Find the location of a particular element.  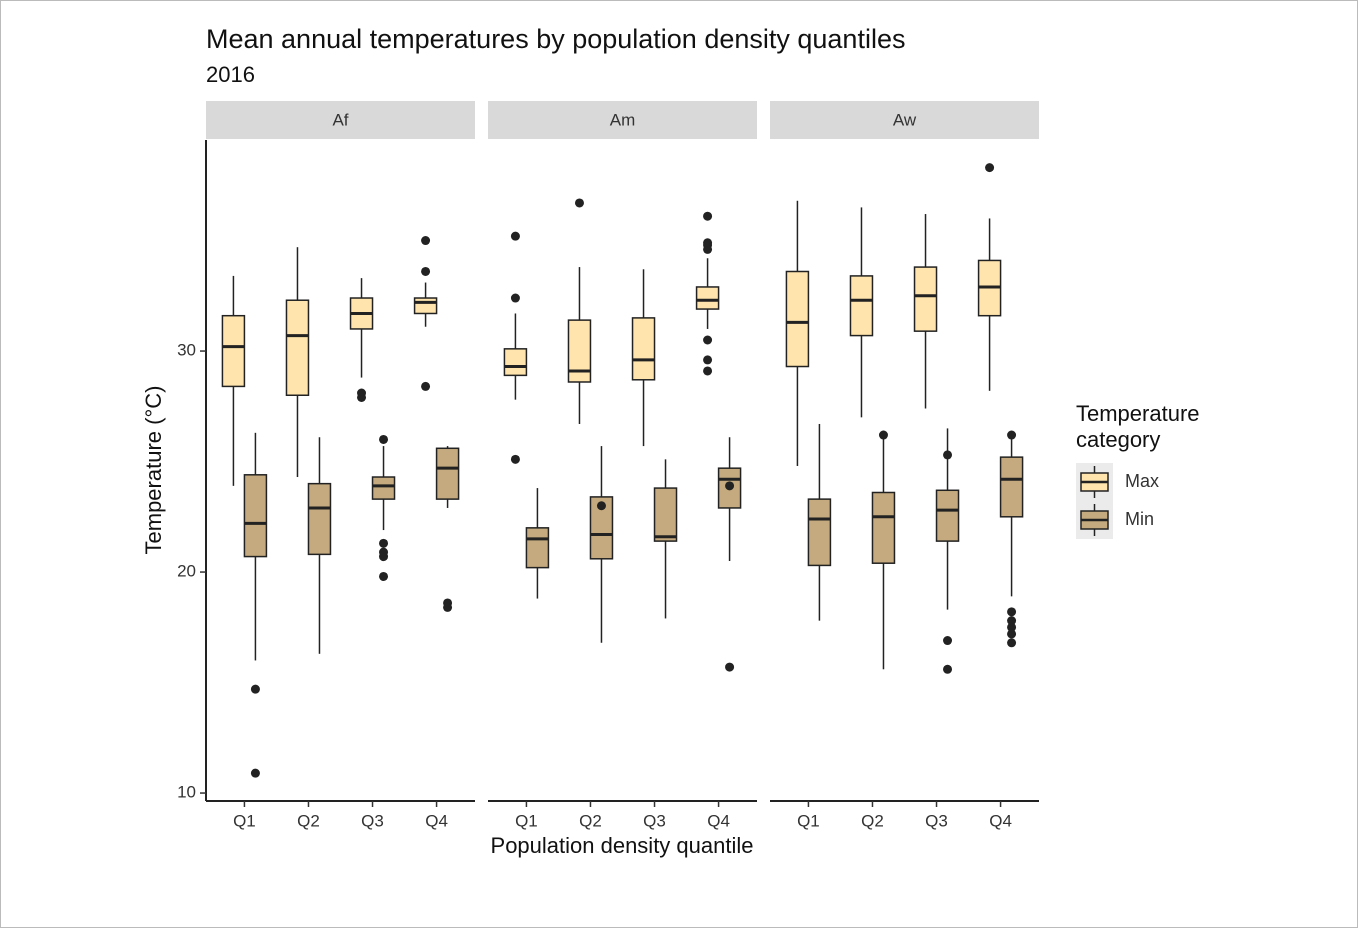

facet-label: Aw is located at coordinates (905, 119).